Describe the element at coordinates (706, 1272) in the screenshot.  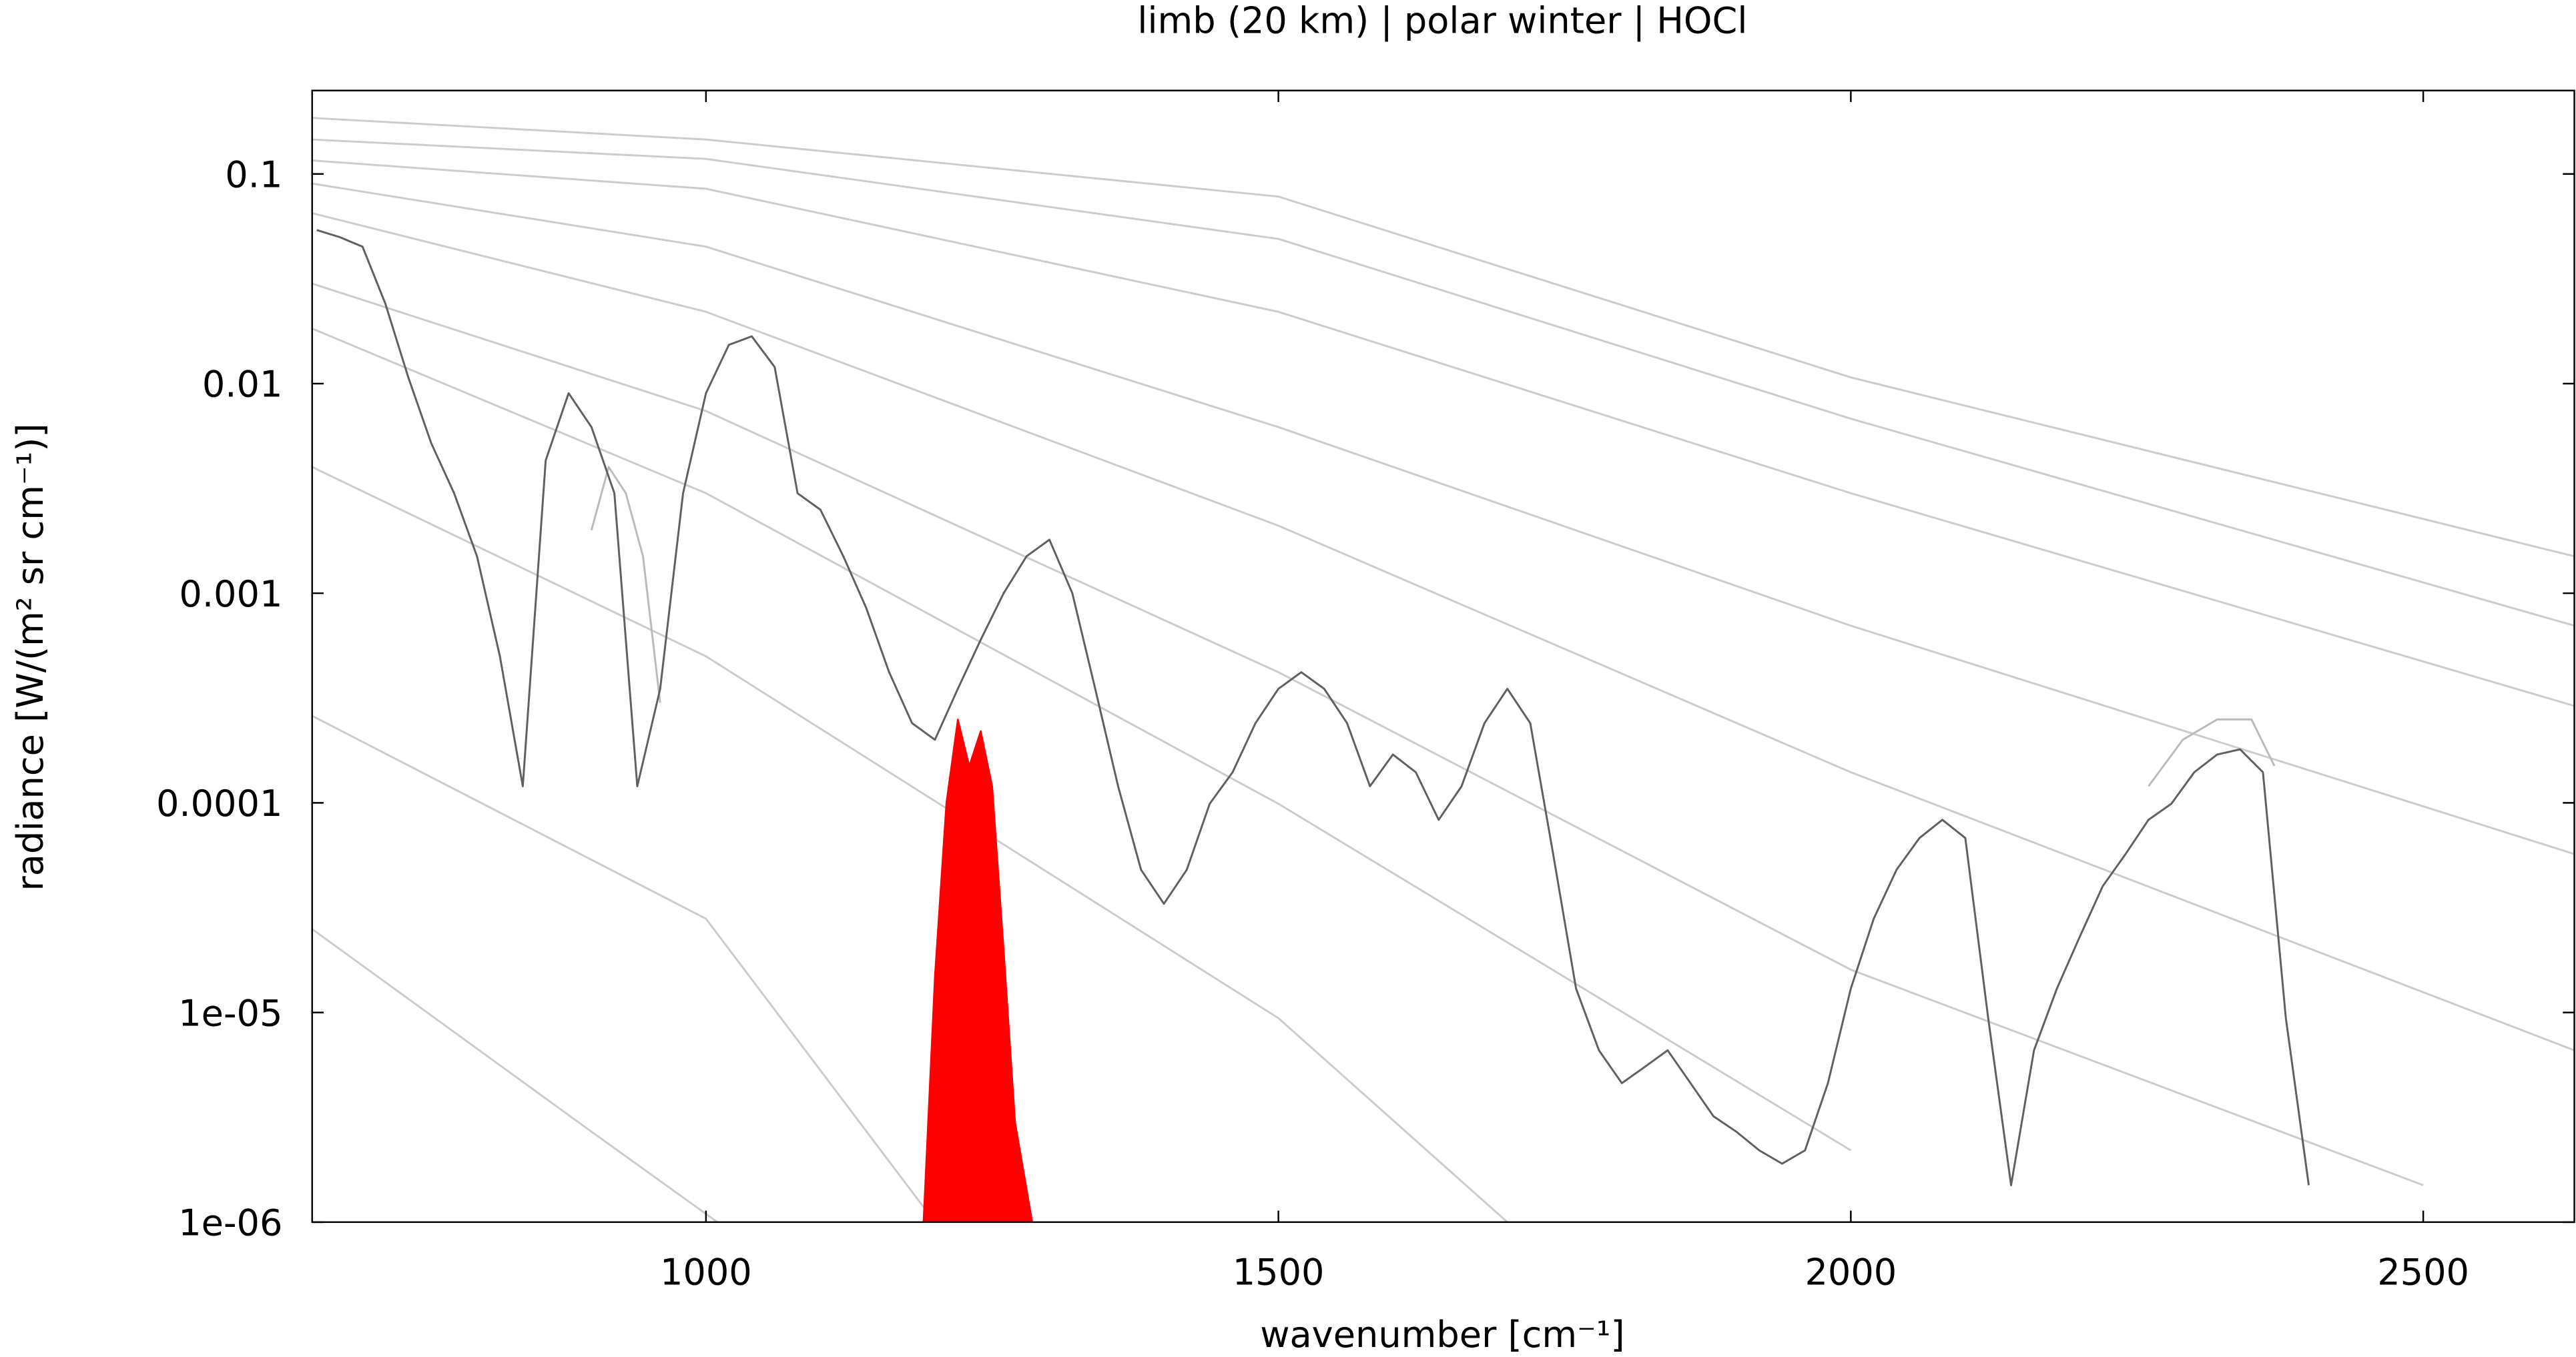
I see `x-tick-label: 1000` at that location.